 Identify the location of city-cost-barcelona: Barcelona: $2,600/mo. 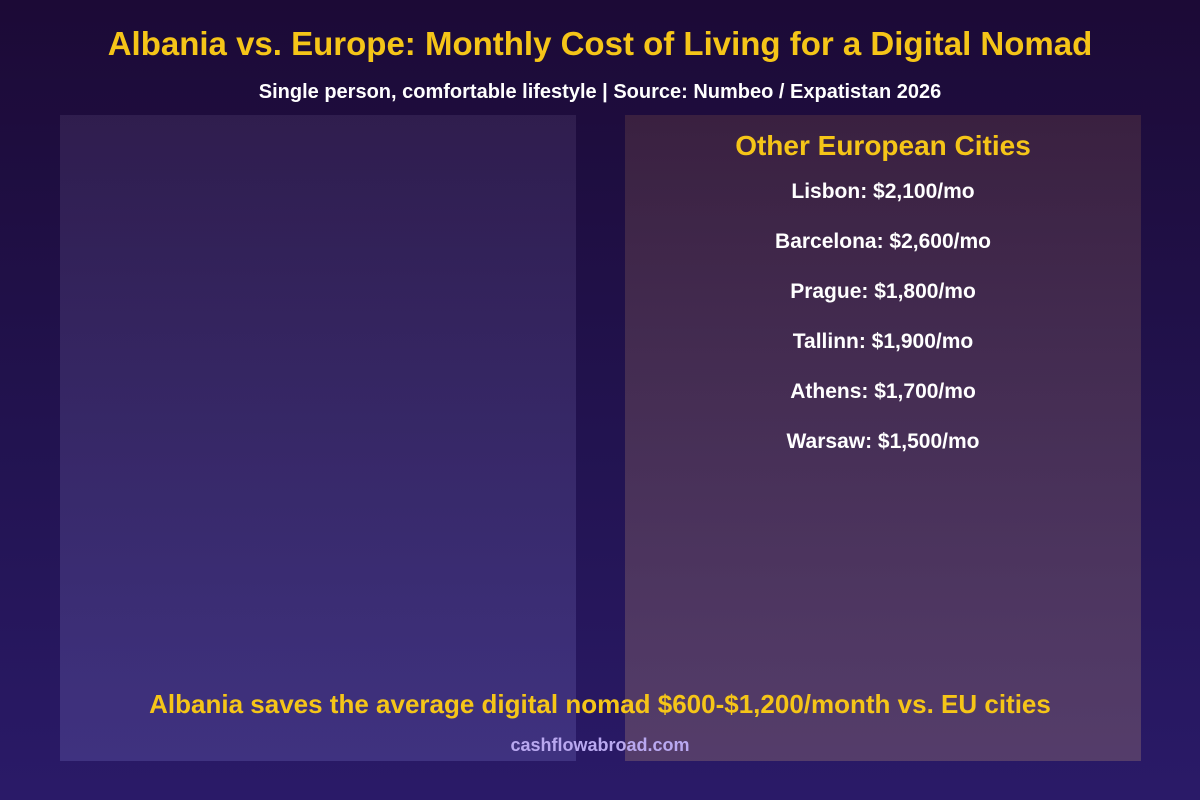
(883, 241).